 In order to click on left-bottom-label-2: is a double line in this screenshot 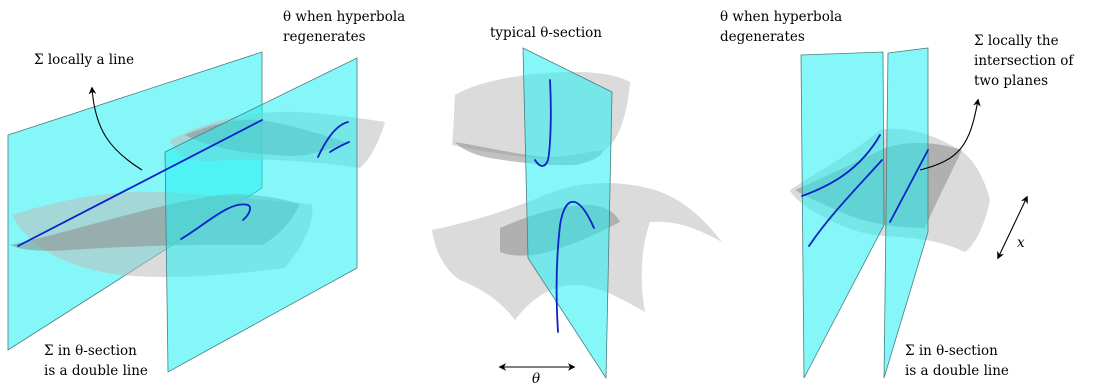, I will do `click(96, 371)`.